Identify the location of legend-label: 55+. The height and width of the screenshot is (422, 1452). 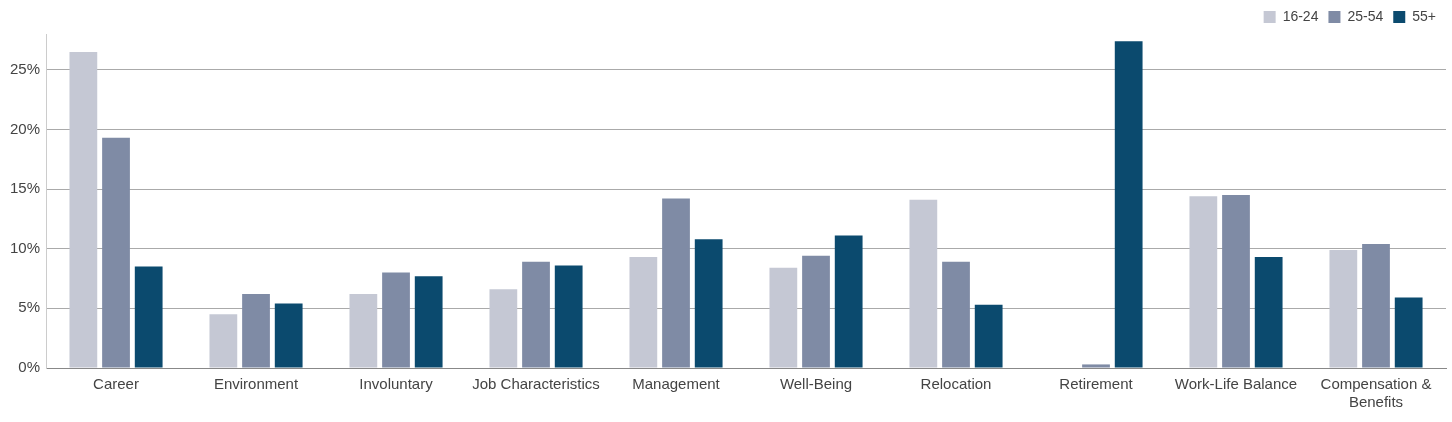
(1424, 15).